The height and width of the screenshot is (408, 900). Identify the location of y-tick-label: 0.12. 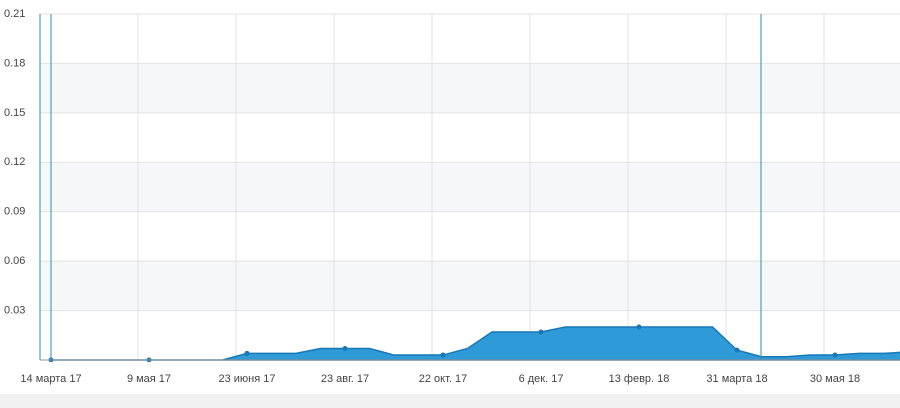
(14, 162).